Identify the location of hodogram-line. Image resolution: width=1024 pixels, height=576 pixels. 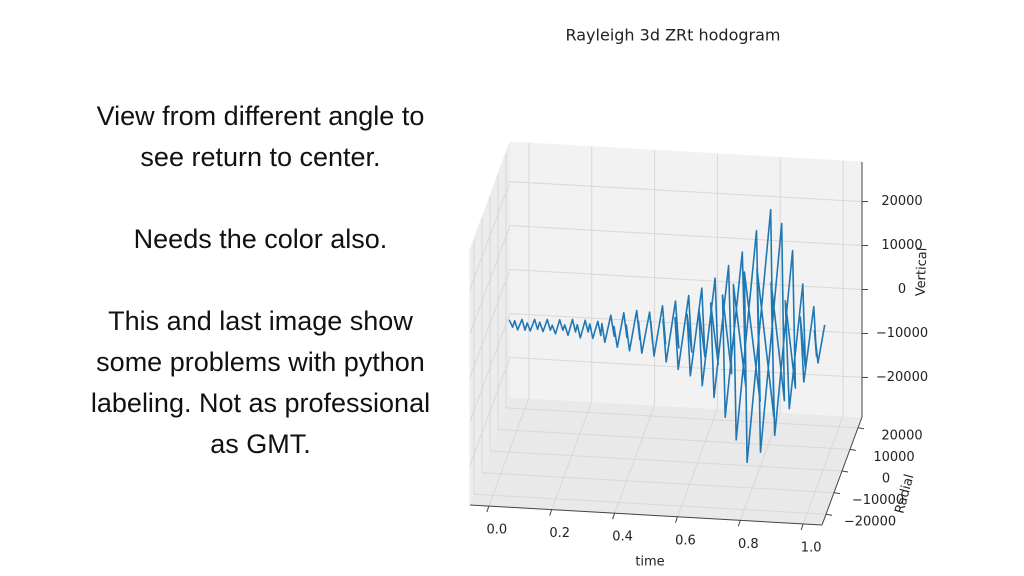
(667, 336).